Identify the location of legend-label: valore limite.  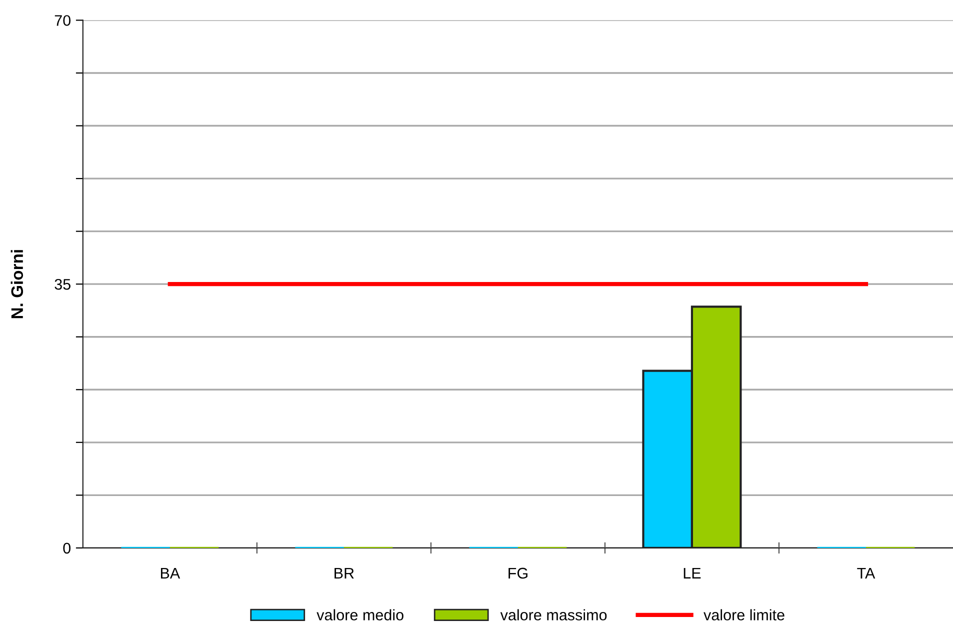
(744, 614).